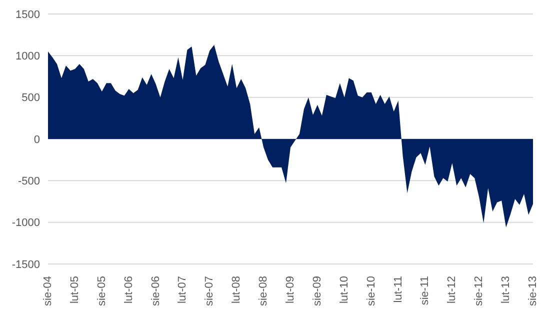 Image resolution: width=547 pixels, height=314 pixels. Describe the element at coordinates (290, 290) in the screenshot. I see `x-tick-label: lut-09` at that location.